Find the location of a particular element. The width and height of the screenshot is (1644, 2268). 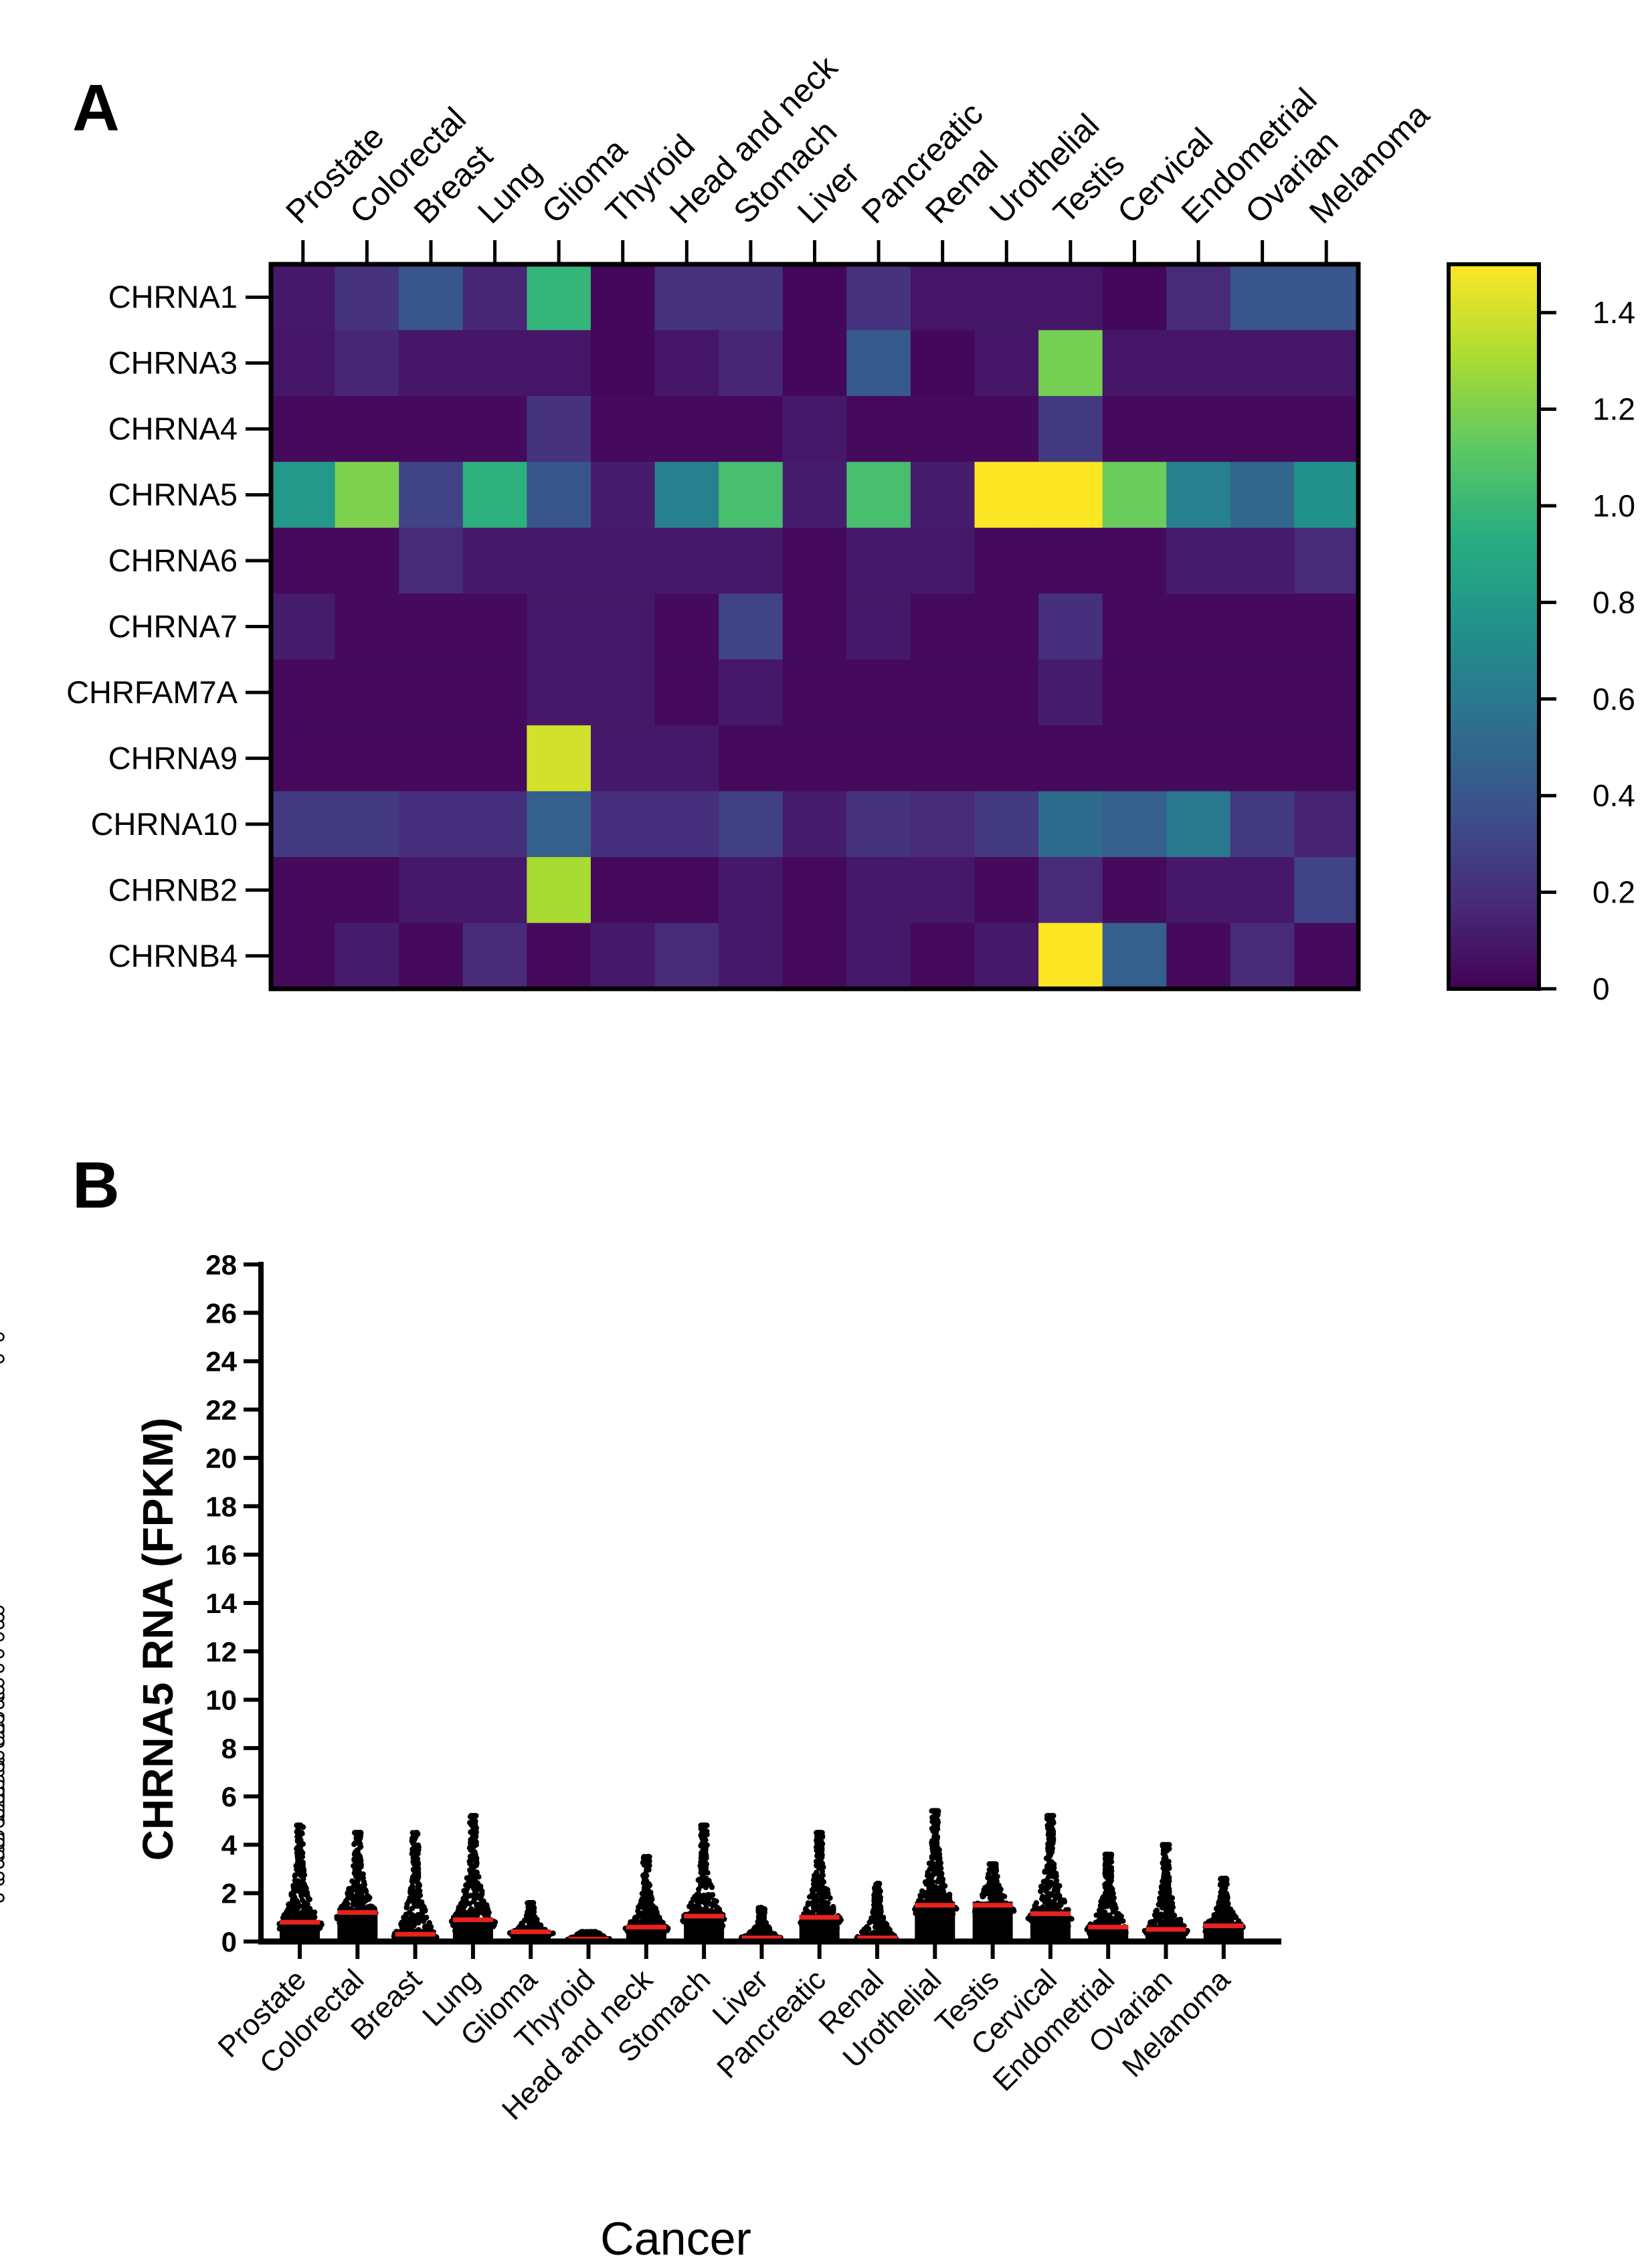

colorbar-tick-label: 0.6 is located at coordinates (1613, 699).